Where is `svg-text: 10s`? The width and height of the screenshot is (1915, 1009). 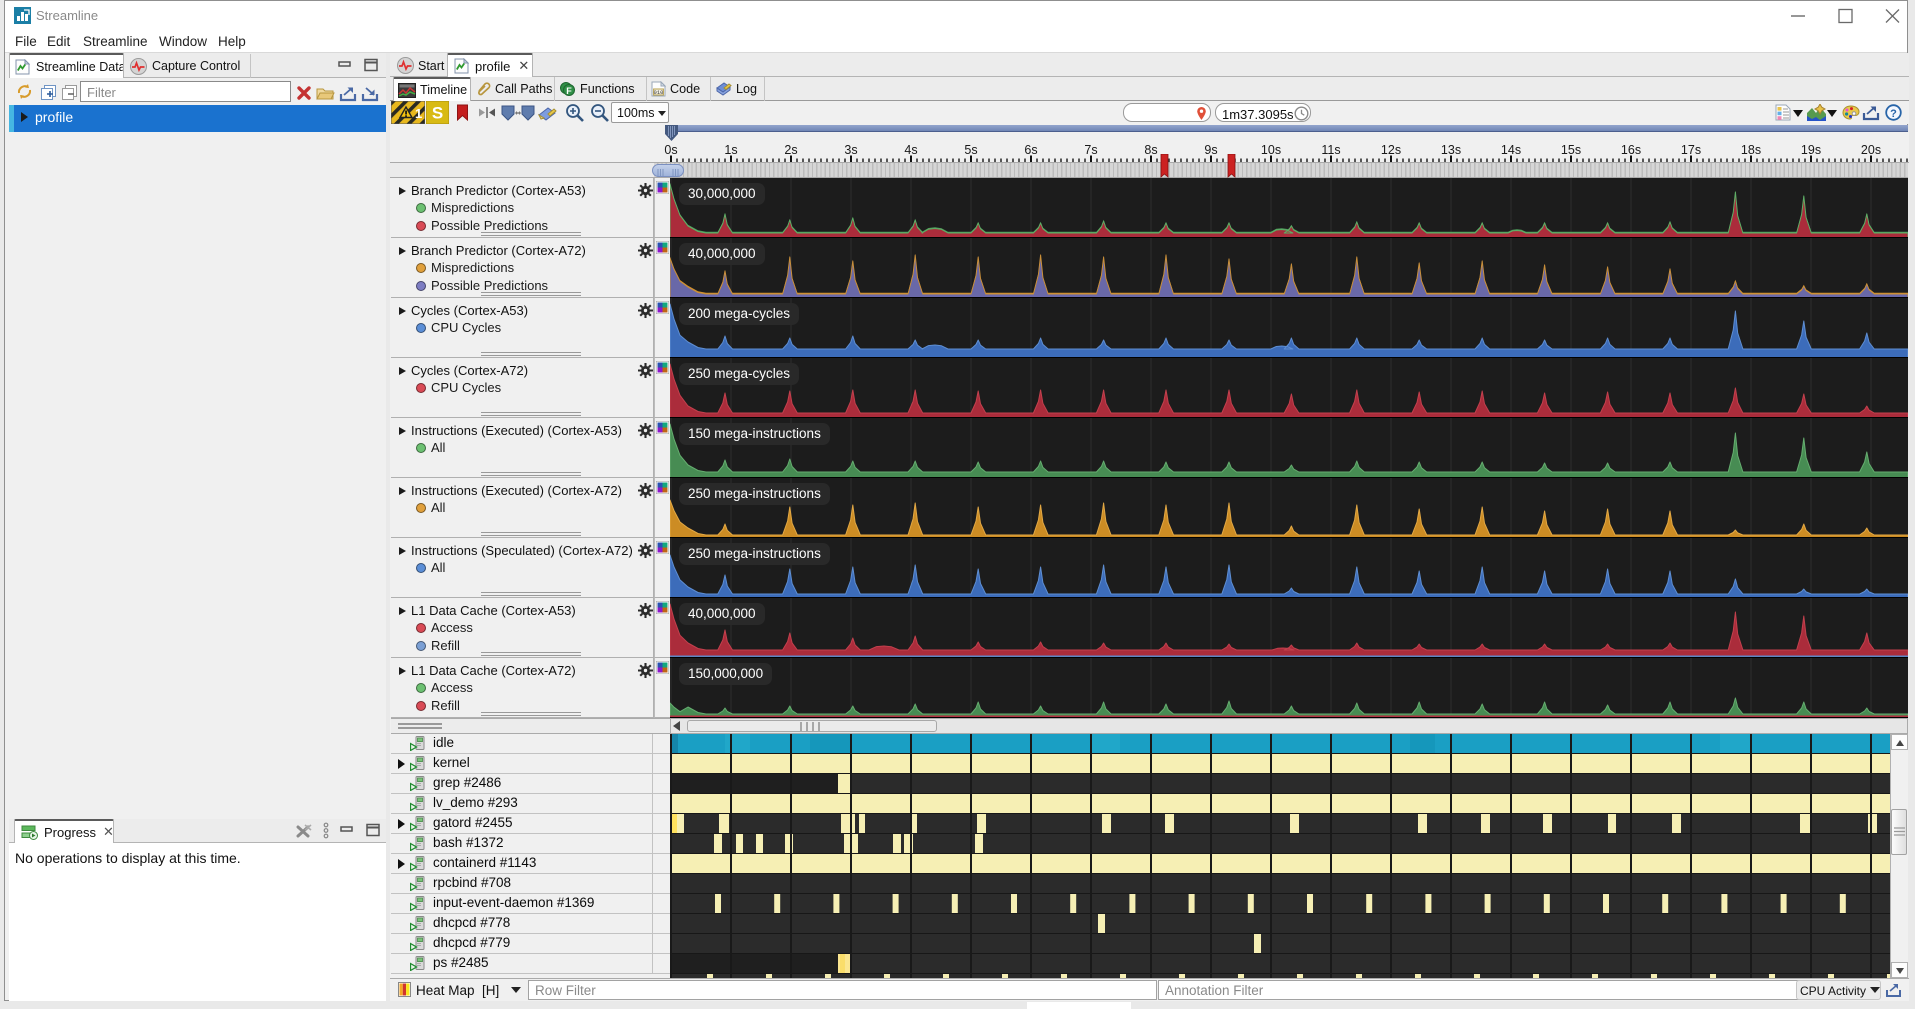 svg-text: 10s is located at coordinates (1271, 150).